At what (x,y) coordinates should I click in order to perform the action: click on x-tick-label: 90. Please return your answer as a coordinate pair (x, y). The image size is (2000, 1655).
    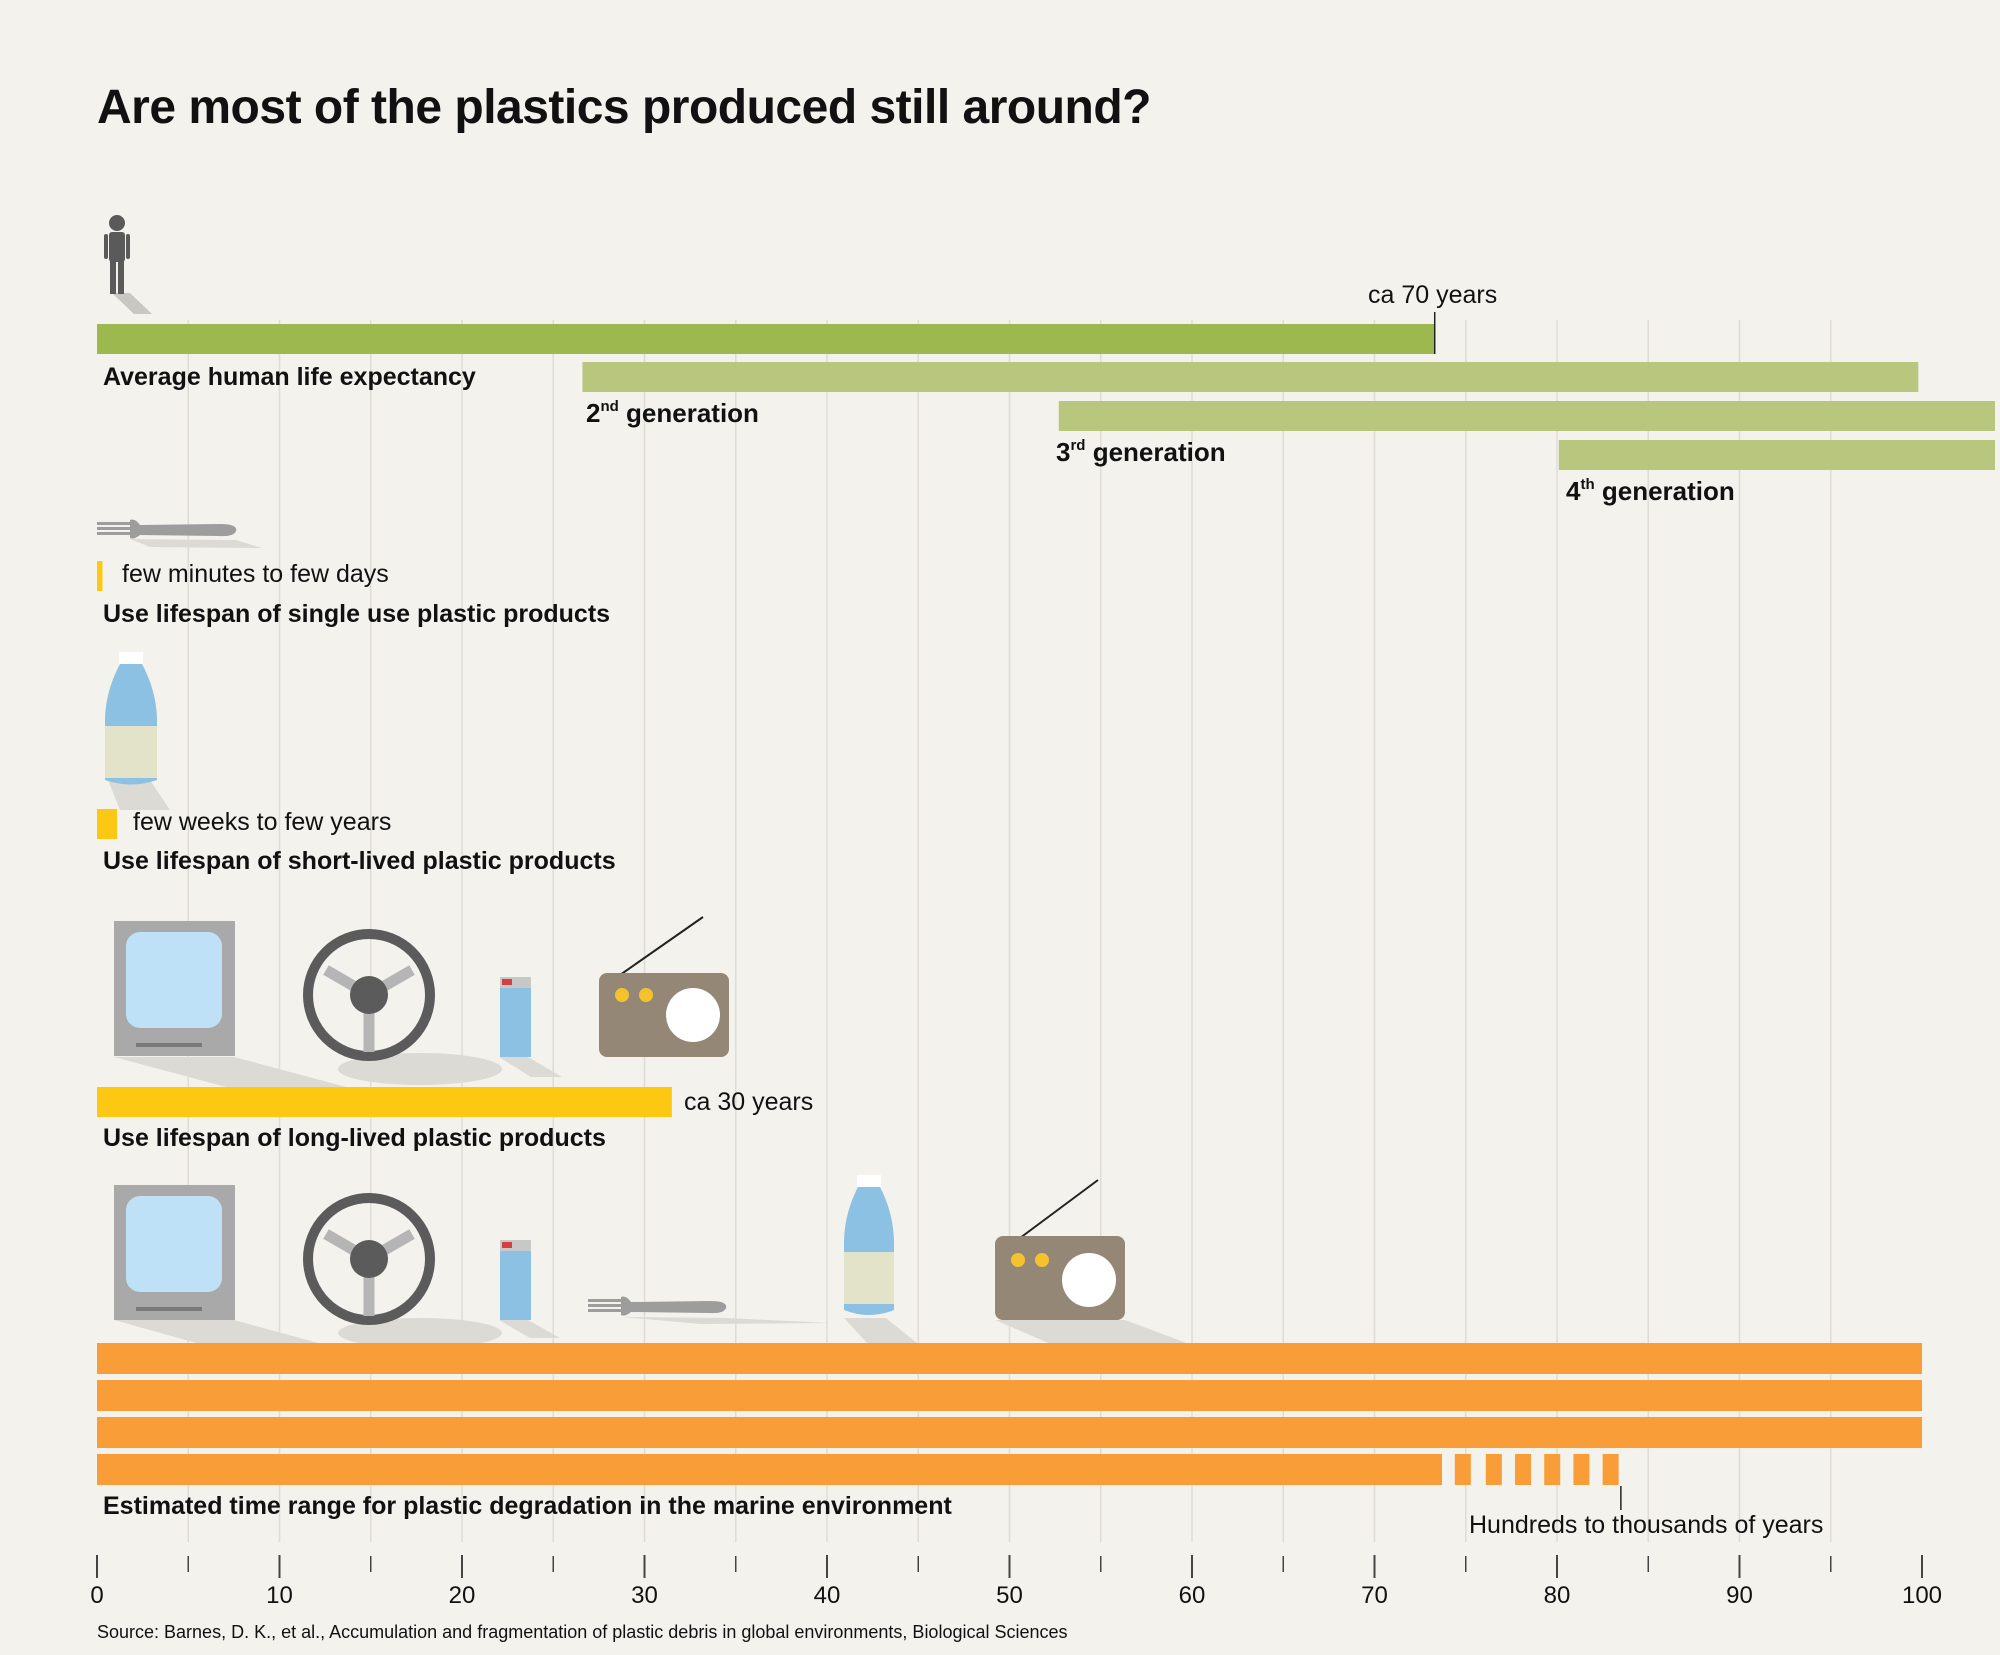
    Looking at the image, I should click on (1739, 1595).